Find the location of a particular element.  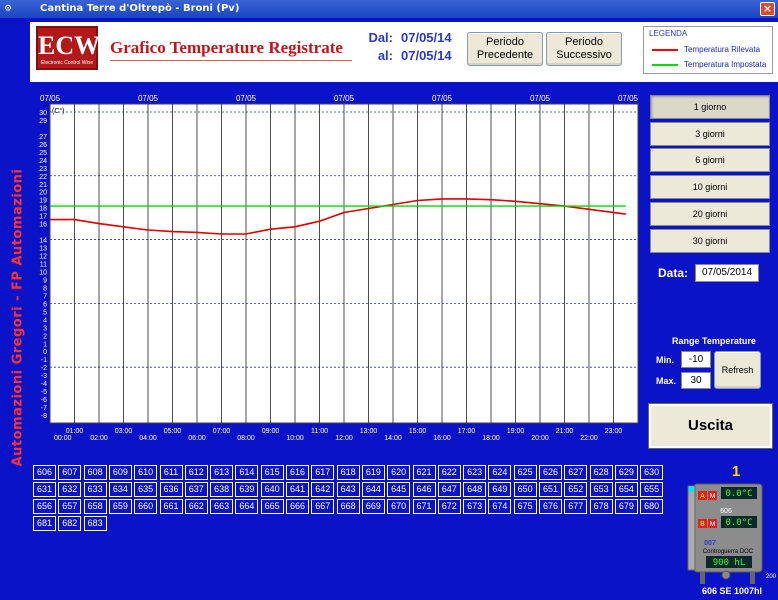

tank-button-645: 645 is located at coordinates (399, 489).